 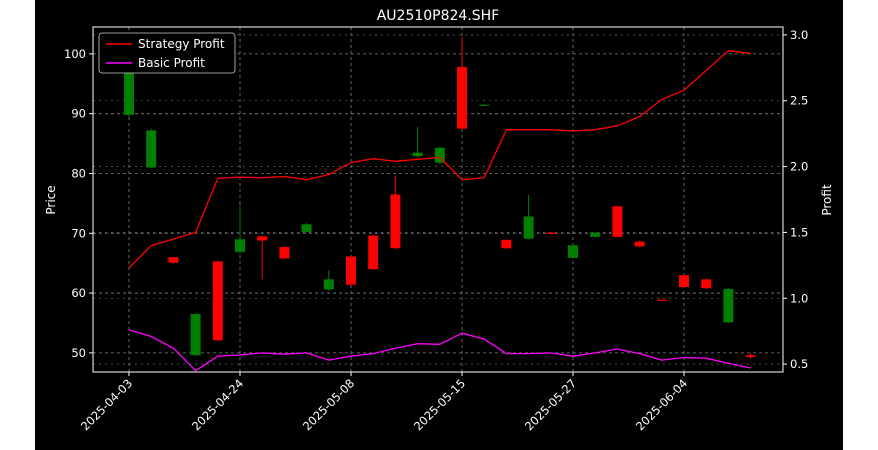 I want to click on left-tick-label-1: 60, so click(x=78, y=293).